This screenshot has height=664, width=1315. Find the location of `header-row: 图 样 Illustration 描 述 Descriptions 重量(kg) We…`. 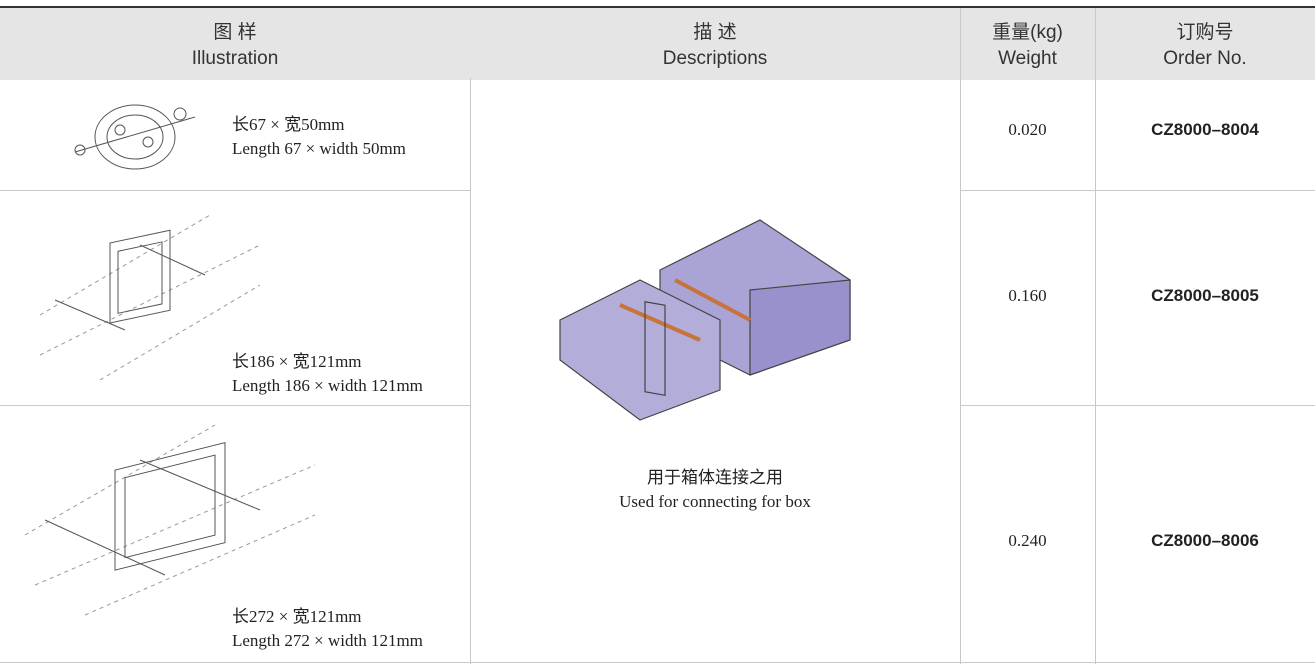

header-row: 图 样 Illustration 描 述 Descriptions 重量(kg) We… is located at coordinates (657, 43).